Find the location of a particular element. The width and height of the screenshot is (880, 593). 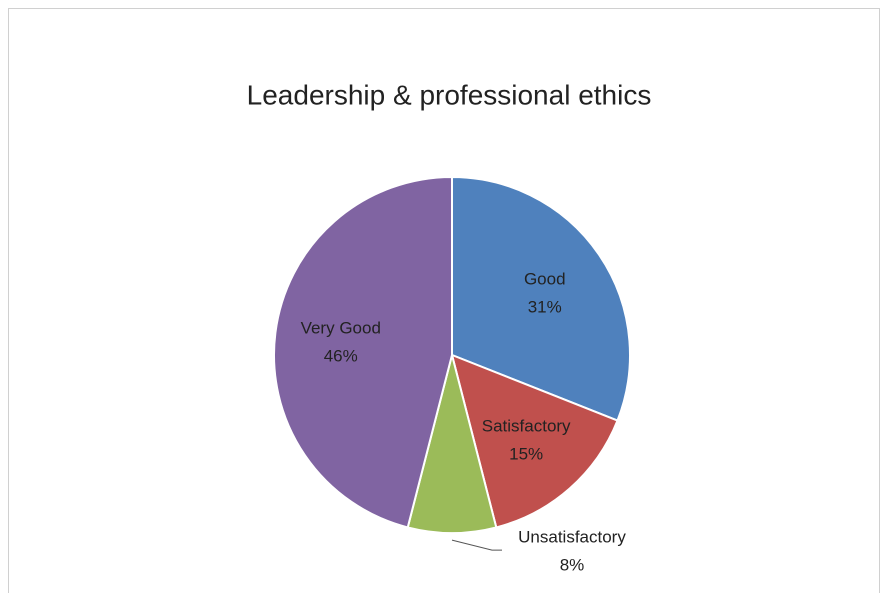

chart-title: Leadership & professional ethics is located at coordinates (449, 94).